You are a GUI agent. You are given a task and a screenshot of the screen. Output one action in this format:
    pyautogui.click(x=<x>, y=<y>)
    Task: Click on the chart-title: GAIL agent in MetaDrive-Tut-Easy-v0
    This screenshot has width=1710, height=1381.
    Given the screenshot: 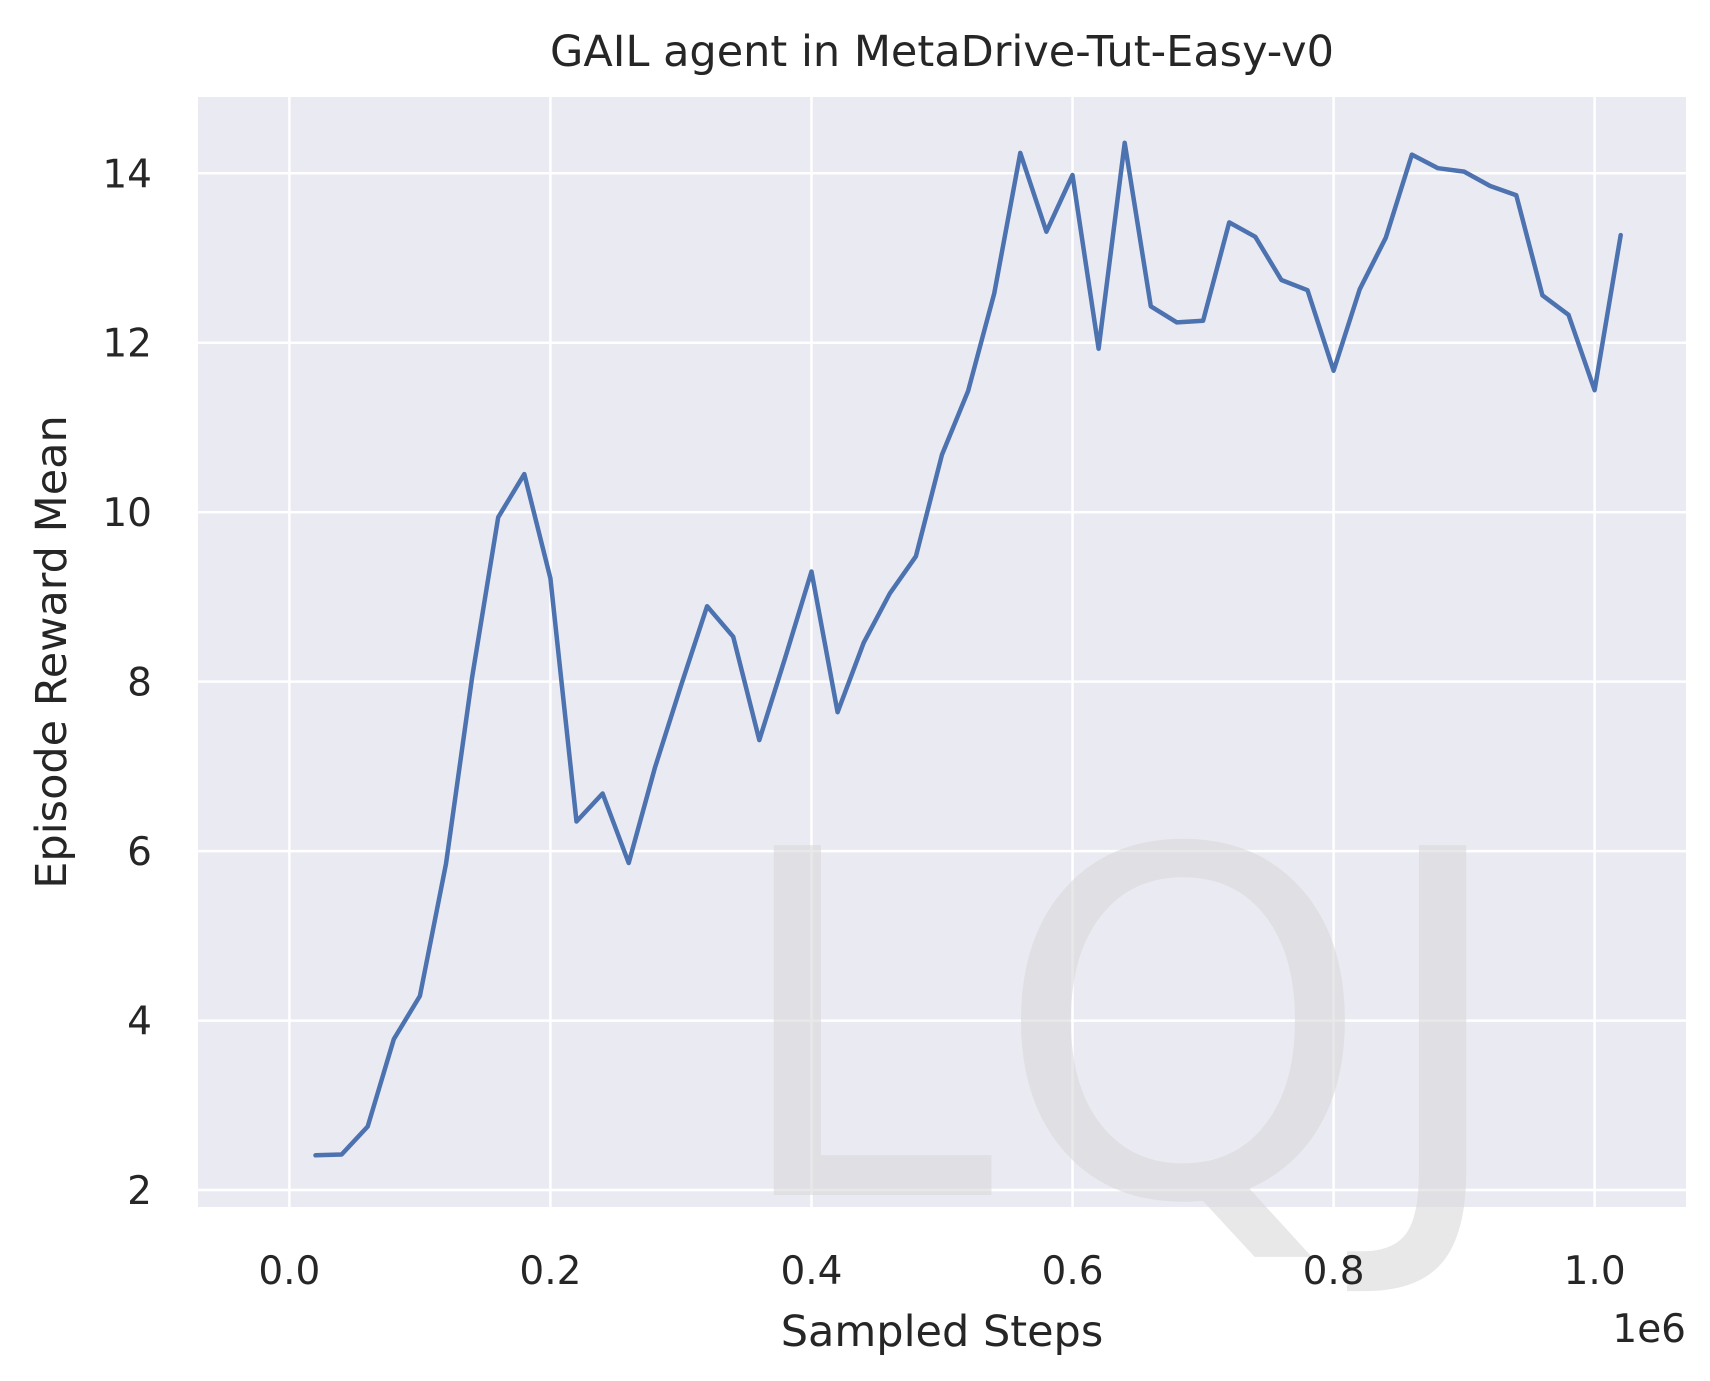 What is the action you would take?
    pyautogui.click(x=942, y=52)
    